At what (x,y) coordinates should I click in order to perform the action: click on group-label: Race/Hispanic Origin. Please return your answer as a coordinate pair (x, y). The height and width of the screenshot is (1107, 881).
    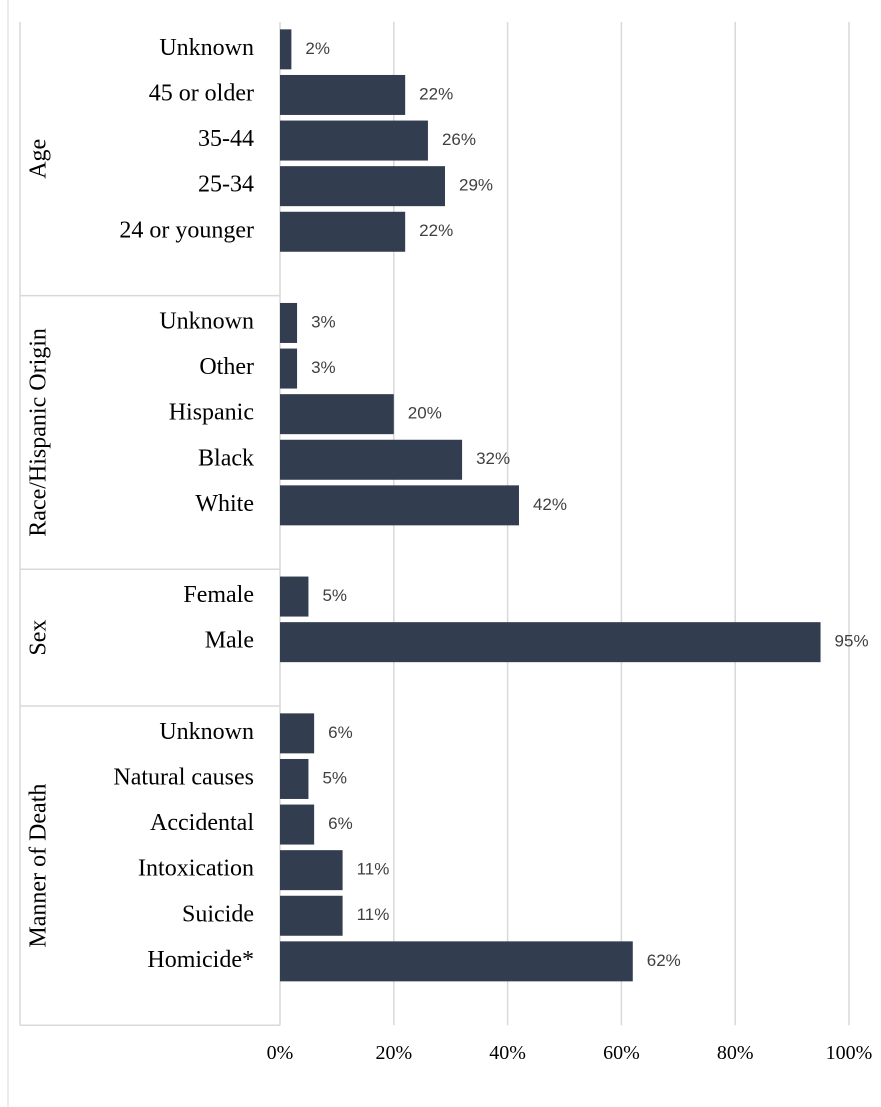
    Looking at the image, I should click on (39, 432).